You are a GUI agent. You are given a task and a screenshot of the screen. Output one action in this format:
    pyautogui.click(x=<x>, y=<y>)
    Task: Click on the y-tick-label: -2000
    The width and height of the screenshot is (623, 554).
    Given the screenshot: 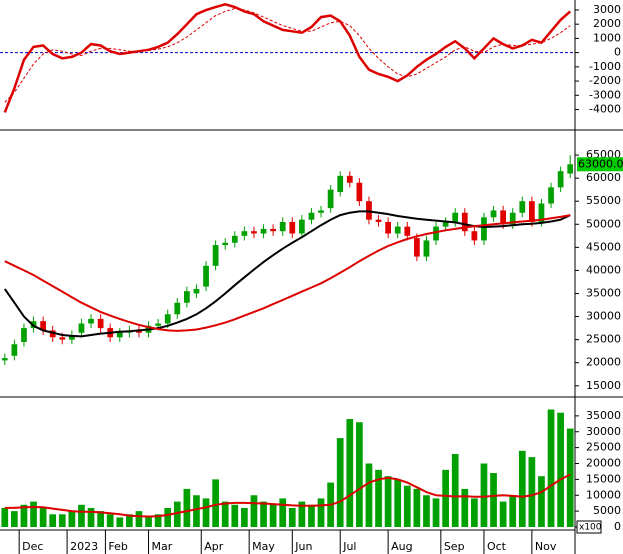 What is the action you would take?
    pyautogui.click(x=605, y=80)
    